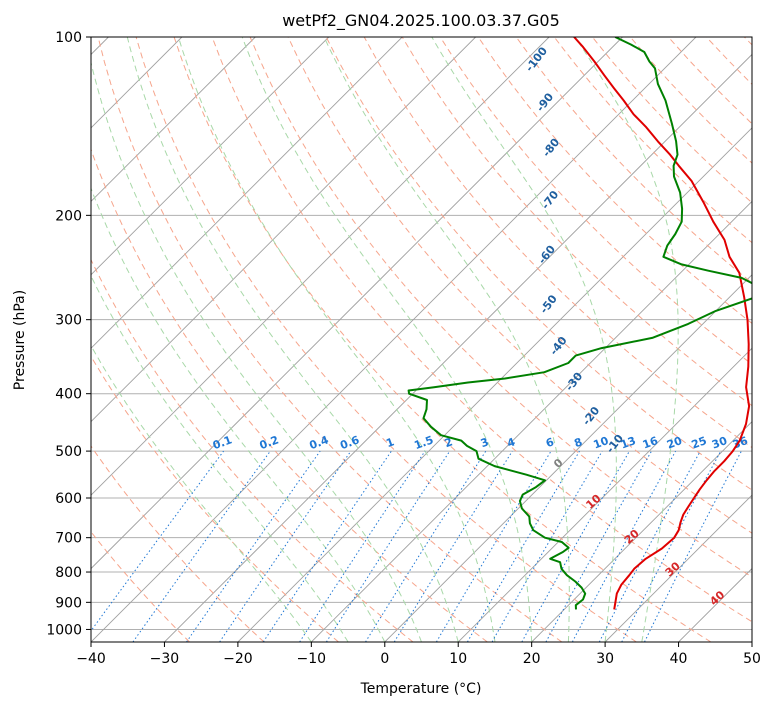 The height and width of the screenshot is (708, 775). I want to click on x-tick-label: 10, so click(458, 659).